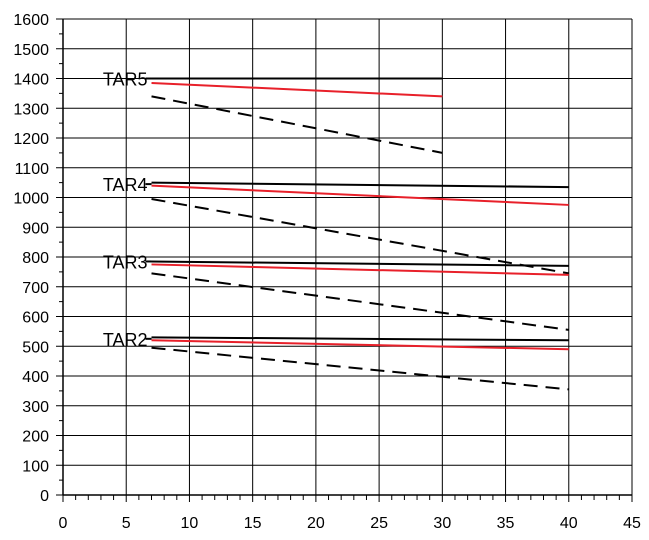 Image resolution: width=649 pixels, height=540 pixels. What do you see at coordinates (125, 185) in the screenshot?
I see `group-label-tar4: TAR4` at bounding box center [125, 185].